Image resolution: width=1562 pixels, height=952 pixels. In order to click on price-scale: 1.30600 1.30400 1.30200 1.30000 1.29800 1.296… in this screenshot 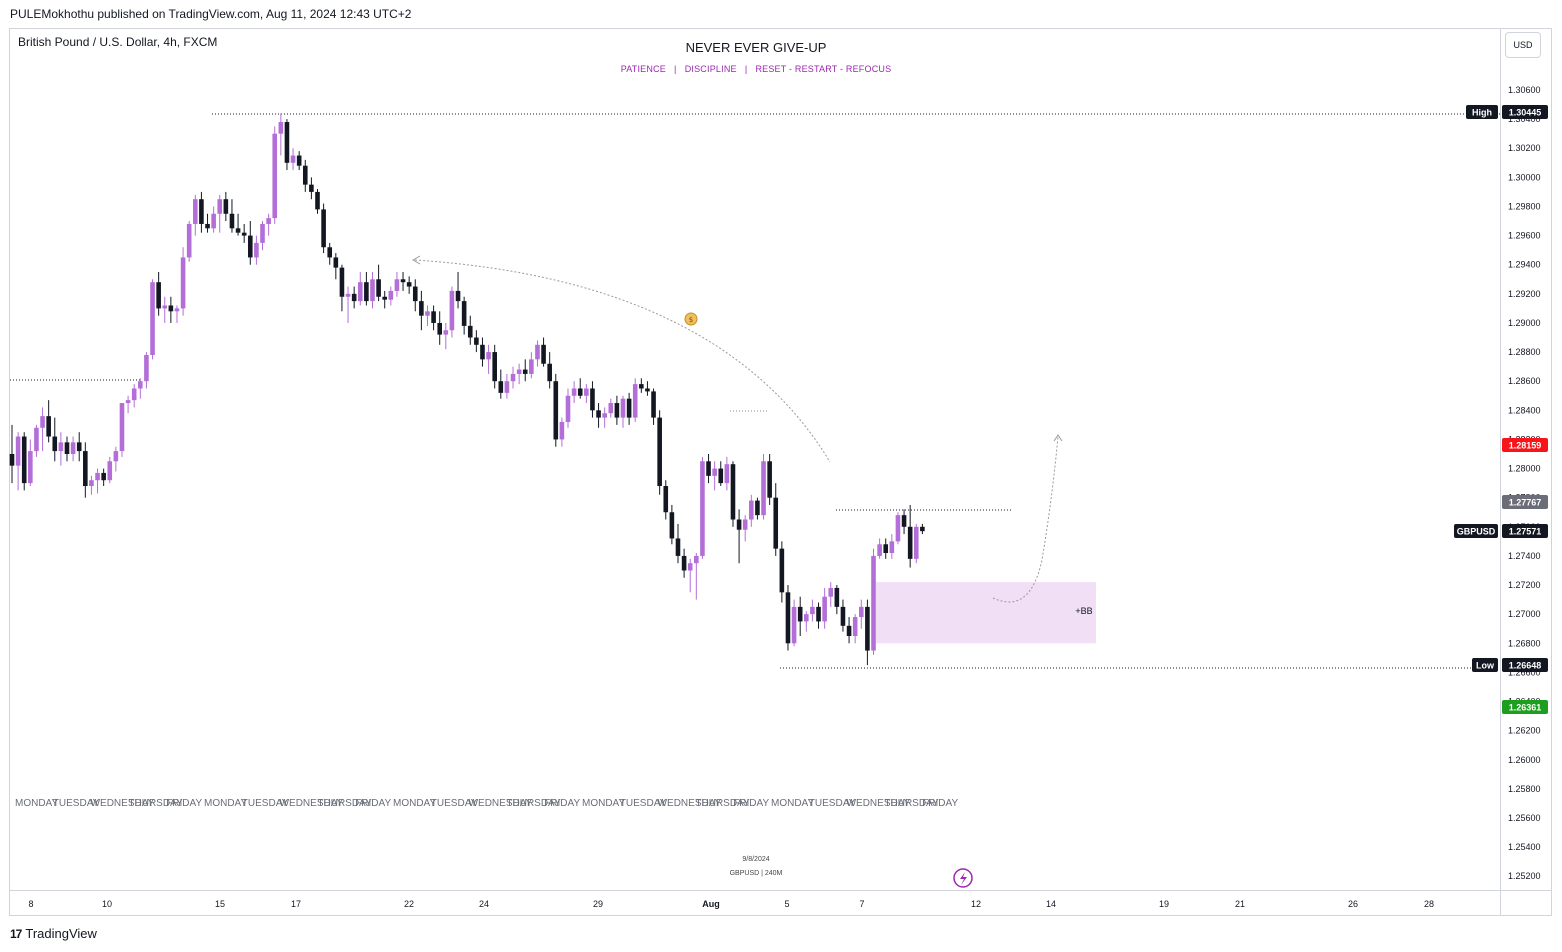, I will do `click(1524, 483)`.